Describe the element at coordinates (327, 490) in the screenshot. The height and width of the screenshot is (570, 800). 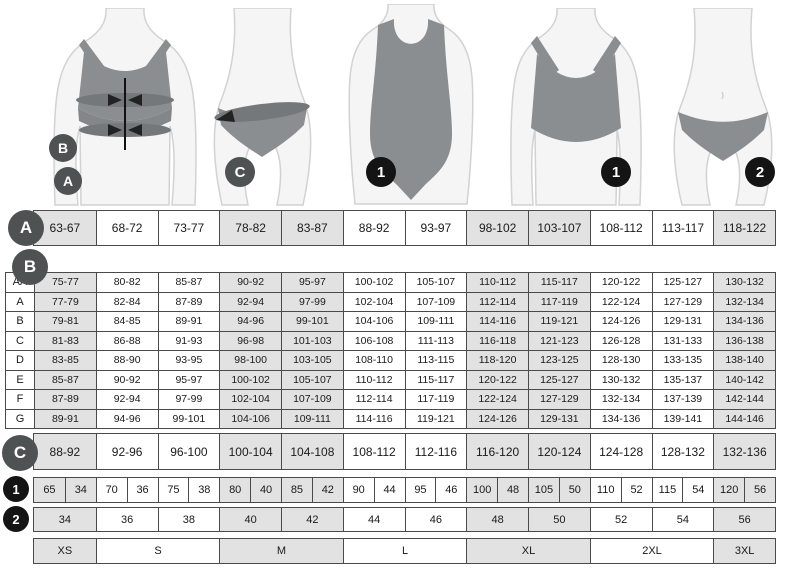
I see `size-cell: 42` at that location.